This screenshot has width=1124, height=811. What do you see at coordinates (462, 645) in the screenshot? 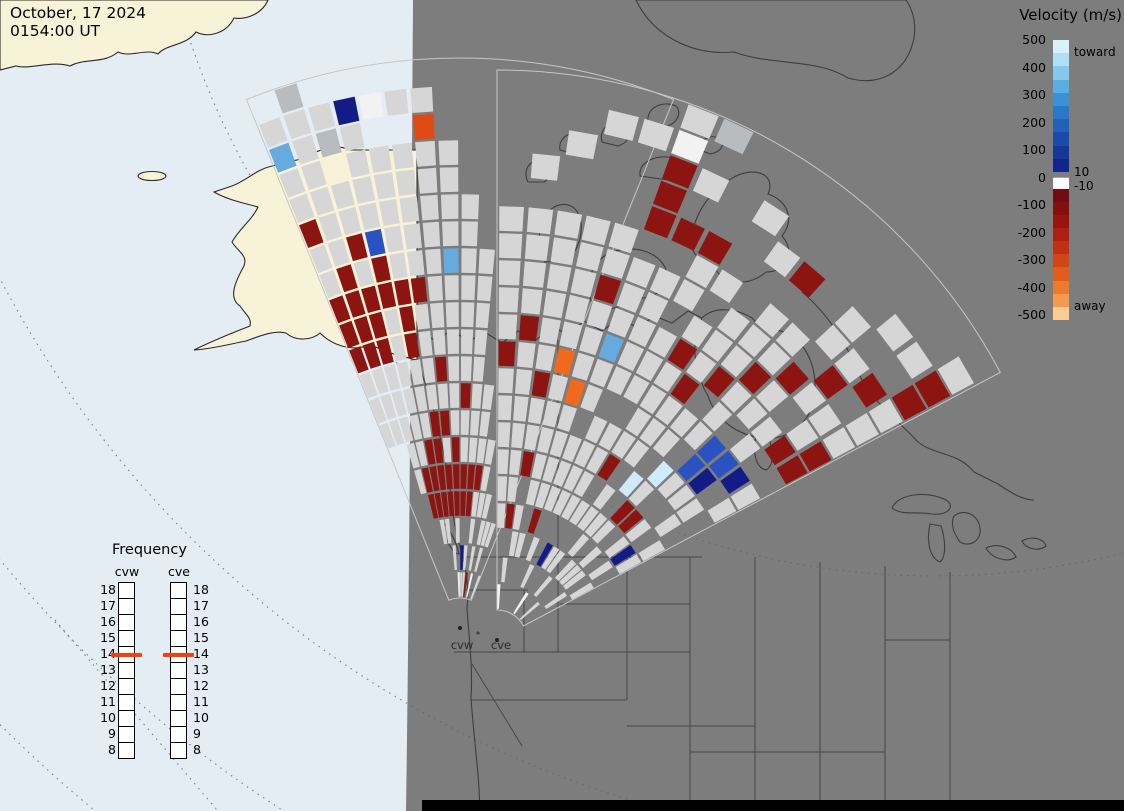
I see `radar-label-cvw: cvw` at bounding box center [462, 645].